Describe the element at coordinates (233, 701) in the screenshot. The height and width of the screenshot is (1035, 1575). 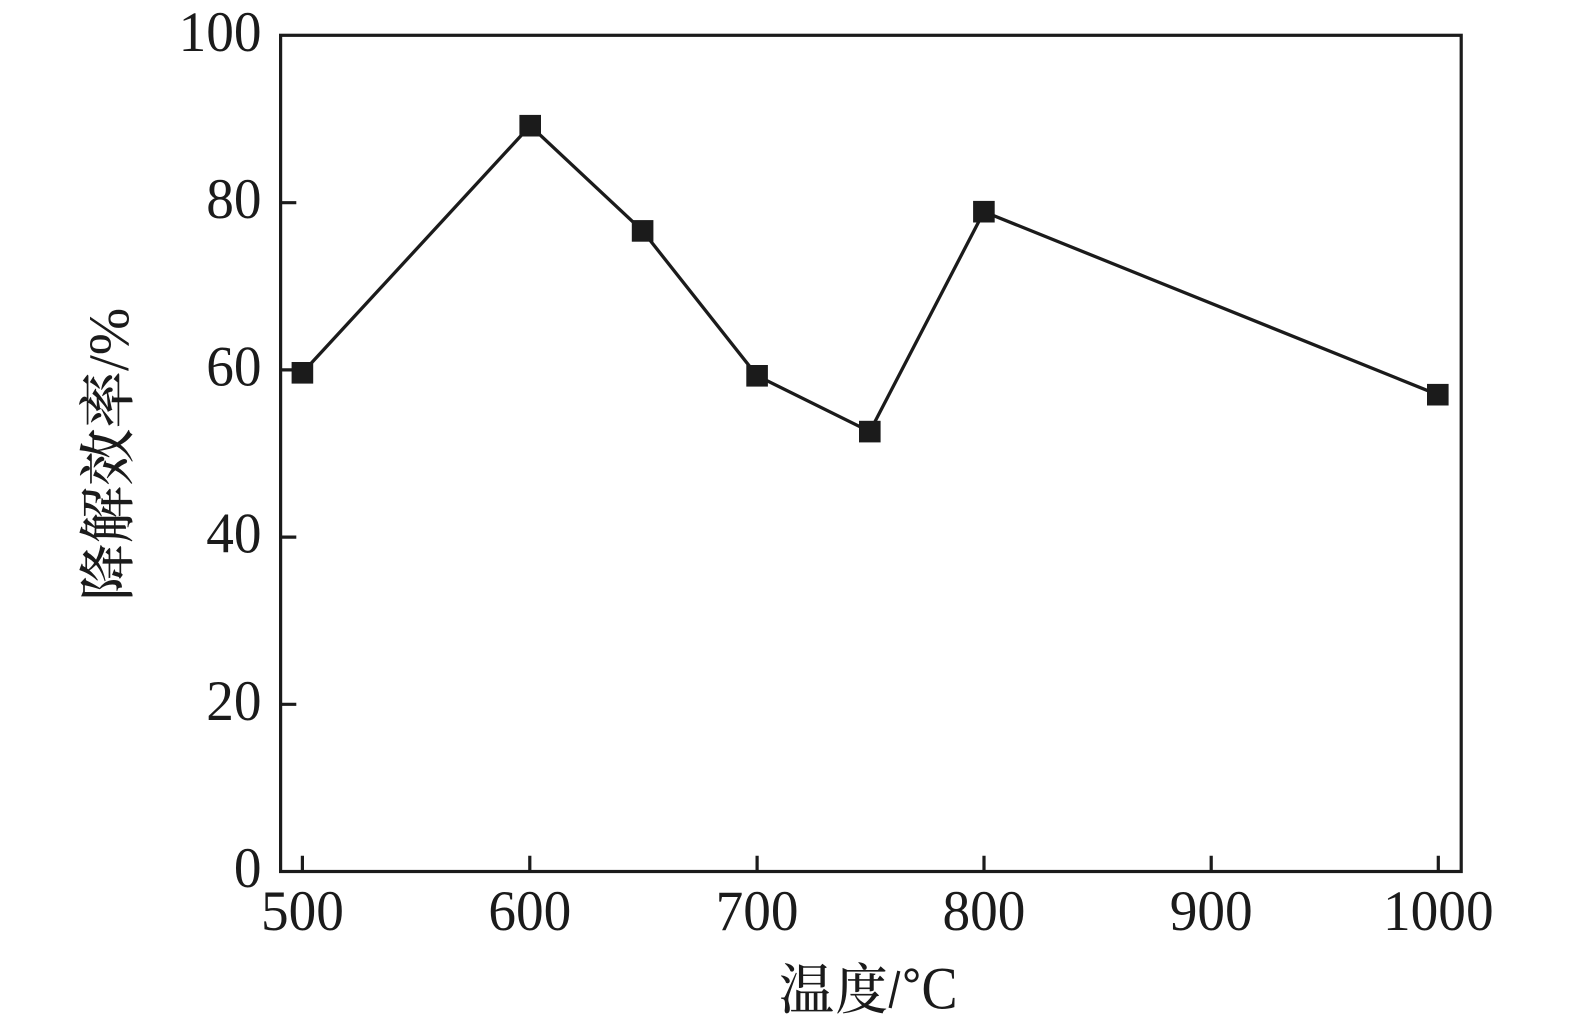
I see `svg-text: 20` at that location.